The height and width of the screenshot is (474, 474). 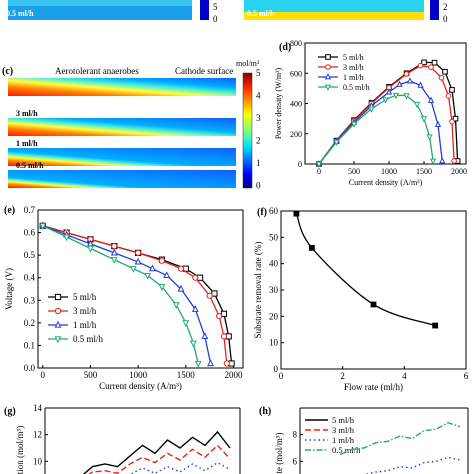 What do you see at coordinates (279, 453) in the screenshot?
I see `y-axis-label: ate (mol/m³)` at bounding box center [279, 453].